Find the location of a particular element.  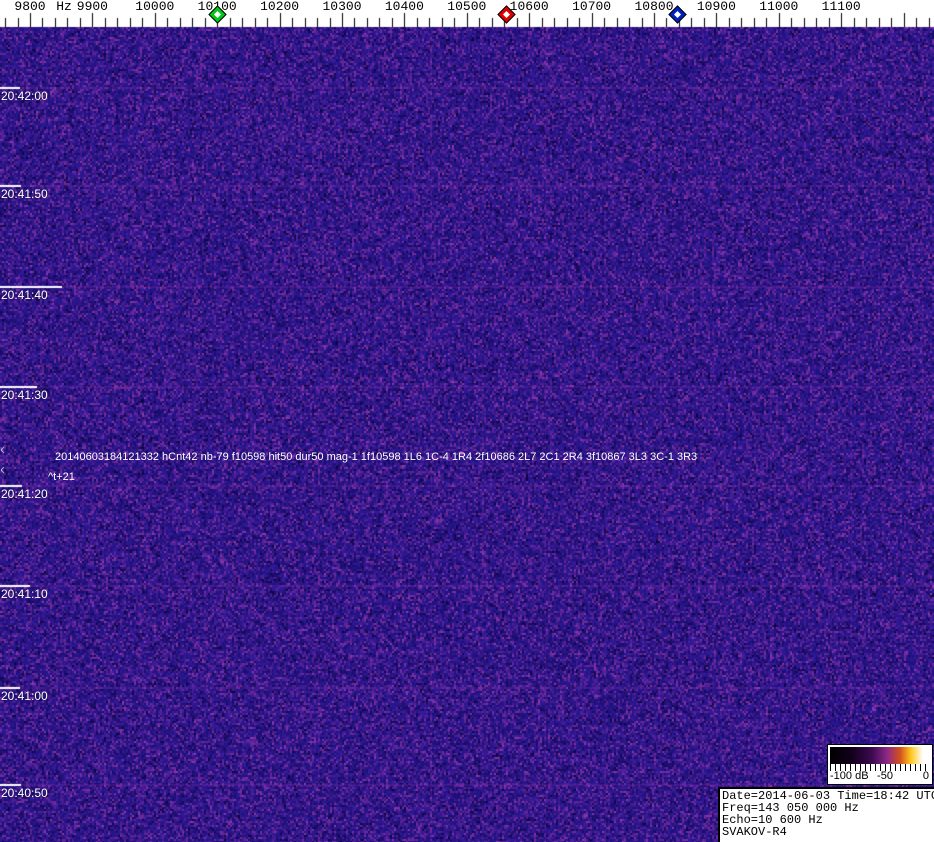

freq-label: 9800 is located at coordinates (30, 7).